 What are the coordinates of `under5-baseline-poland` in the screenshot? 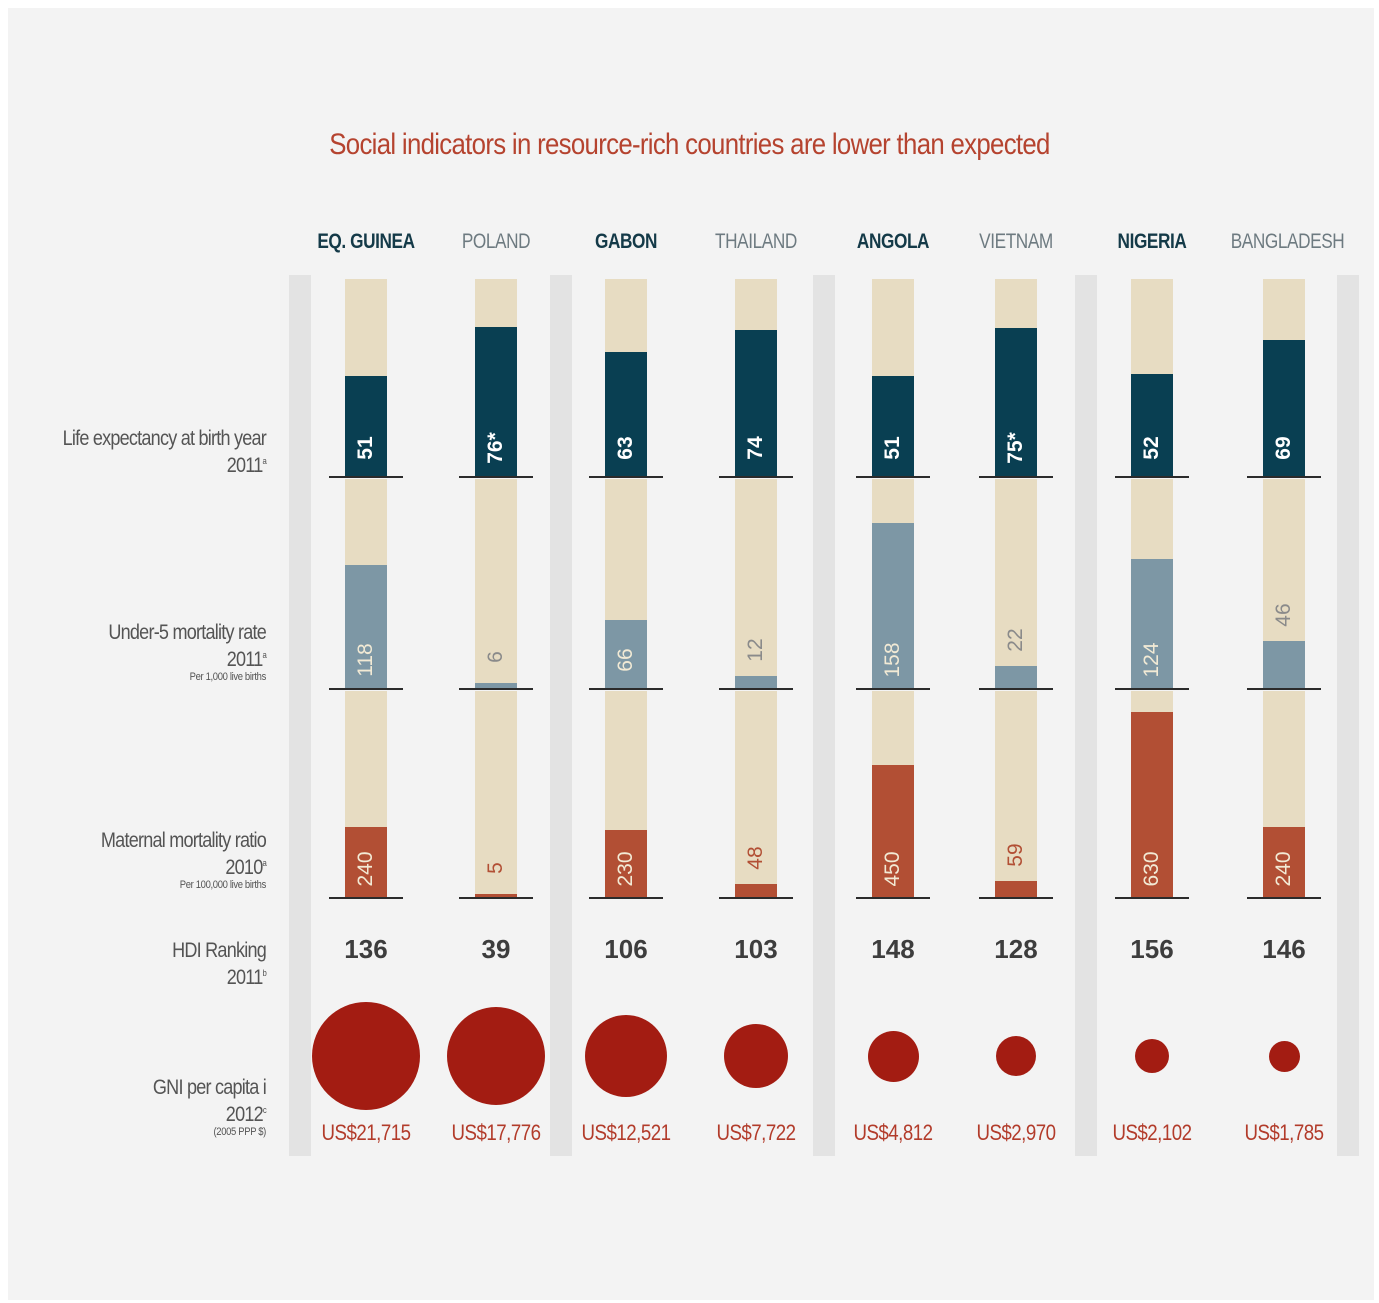 It's located at (496, 689).